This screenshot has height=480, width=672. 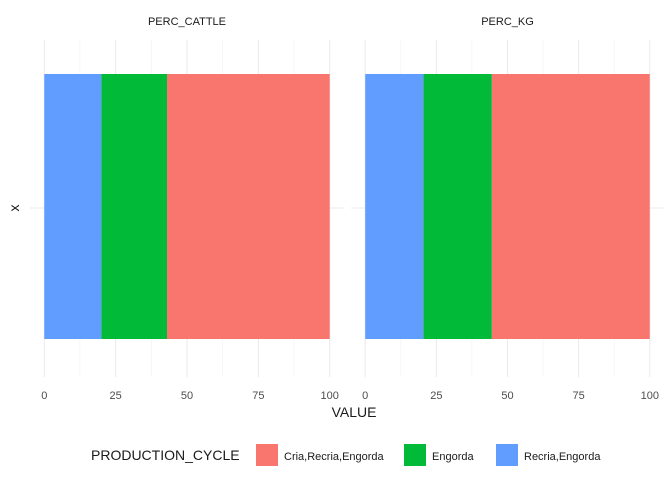 I want to click on legend-item: Recria,Engorda, so click(x=548, y=455).